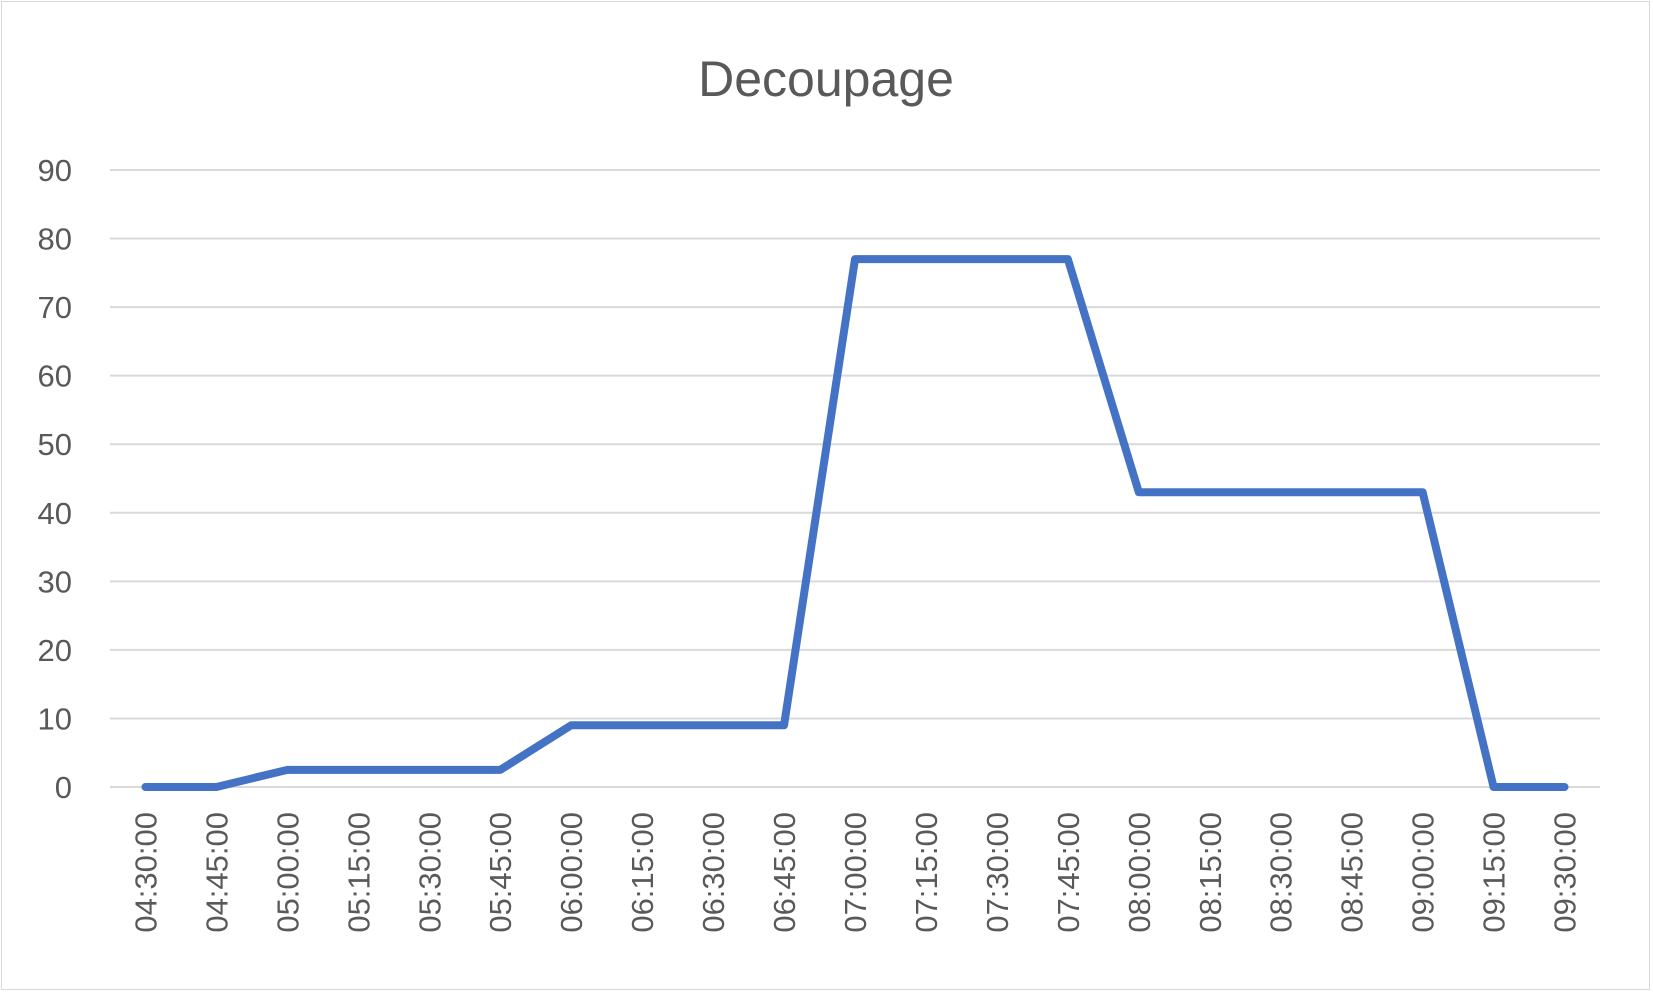  I want to click on x-tick-label: 09:15:00, so click(1494, 872).